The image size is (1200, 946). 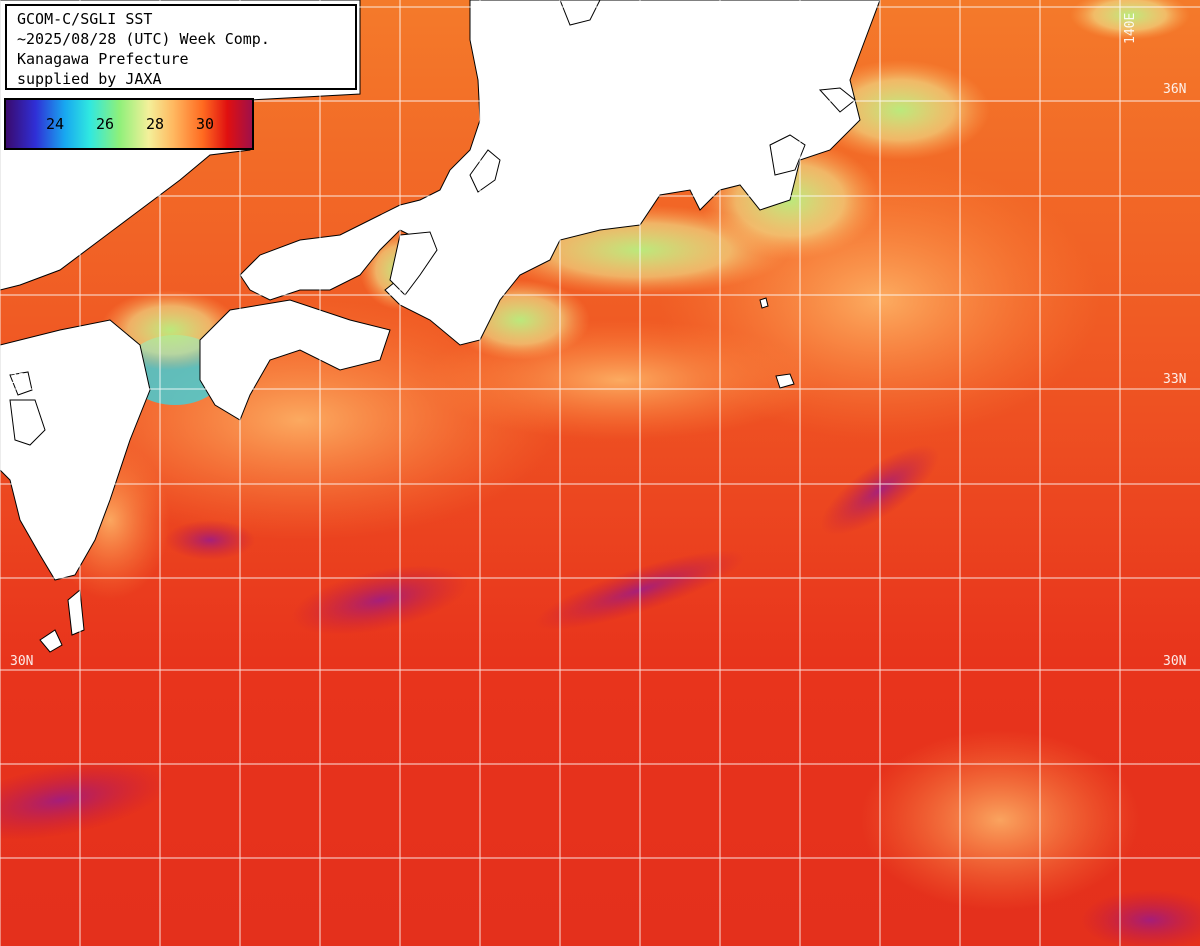 I want to click on land-sado, so click(x=485, y=171).